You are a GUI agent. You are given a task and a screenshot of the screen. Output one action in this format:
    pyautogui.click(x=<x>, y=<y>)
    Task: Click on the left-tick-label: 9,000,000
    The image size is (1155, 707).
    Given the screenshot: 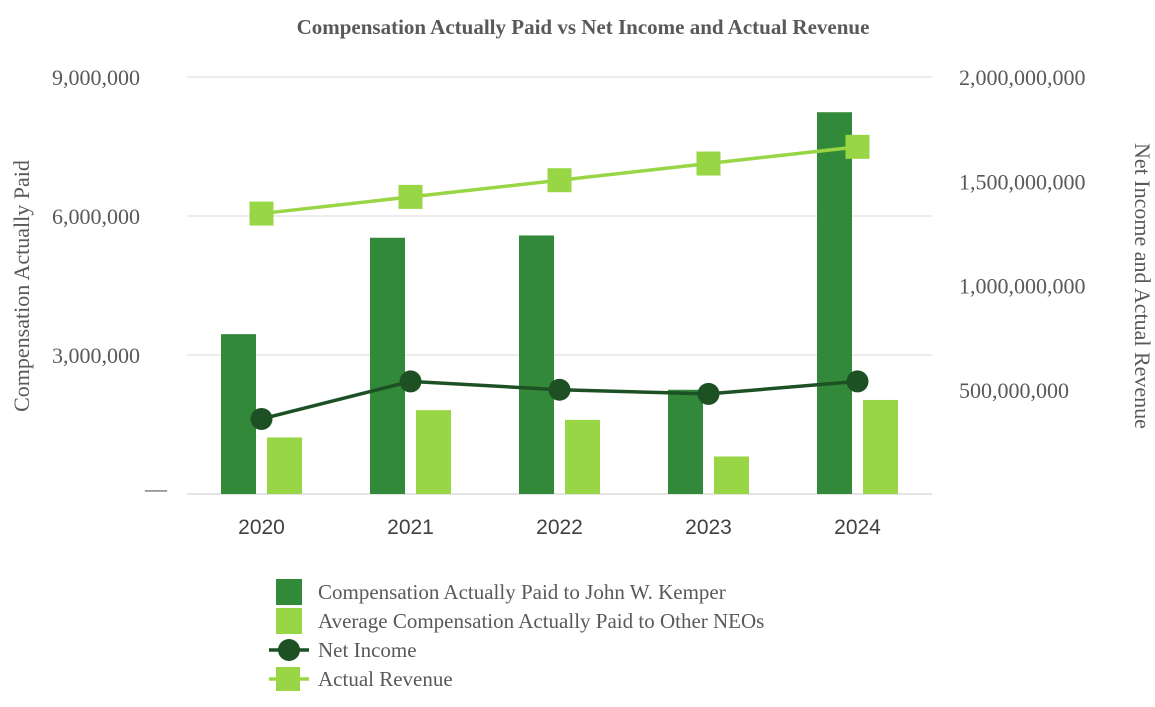 What is the action you would take?
    pyautogui.click(x=96, y=77)
    